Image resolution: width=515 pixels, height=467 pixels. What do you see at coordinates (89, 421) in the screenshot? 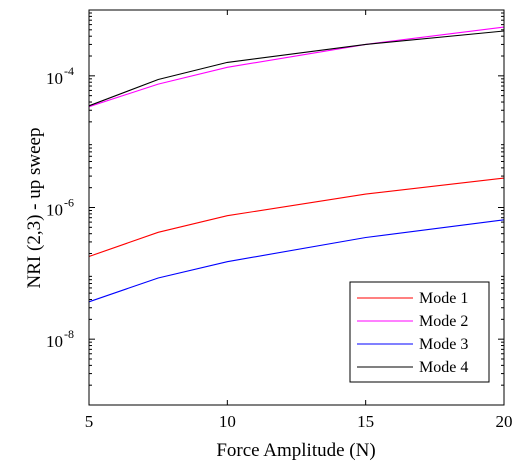
I see `x-tick-label: 5` at bounding box center [89, 421].